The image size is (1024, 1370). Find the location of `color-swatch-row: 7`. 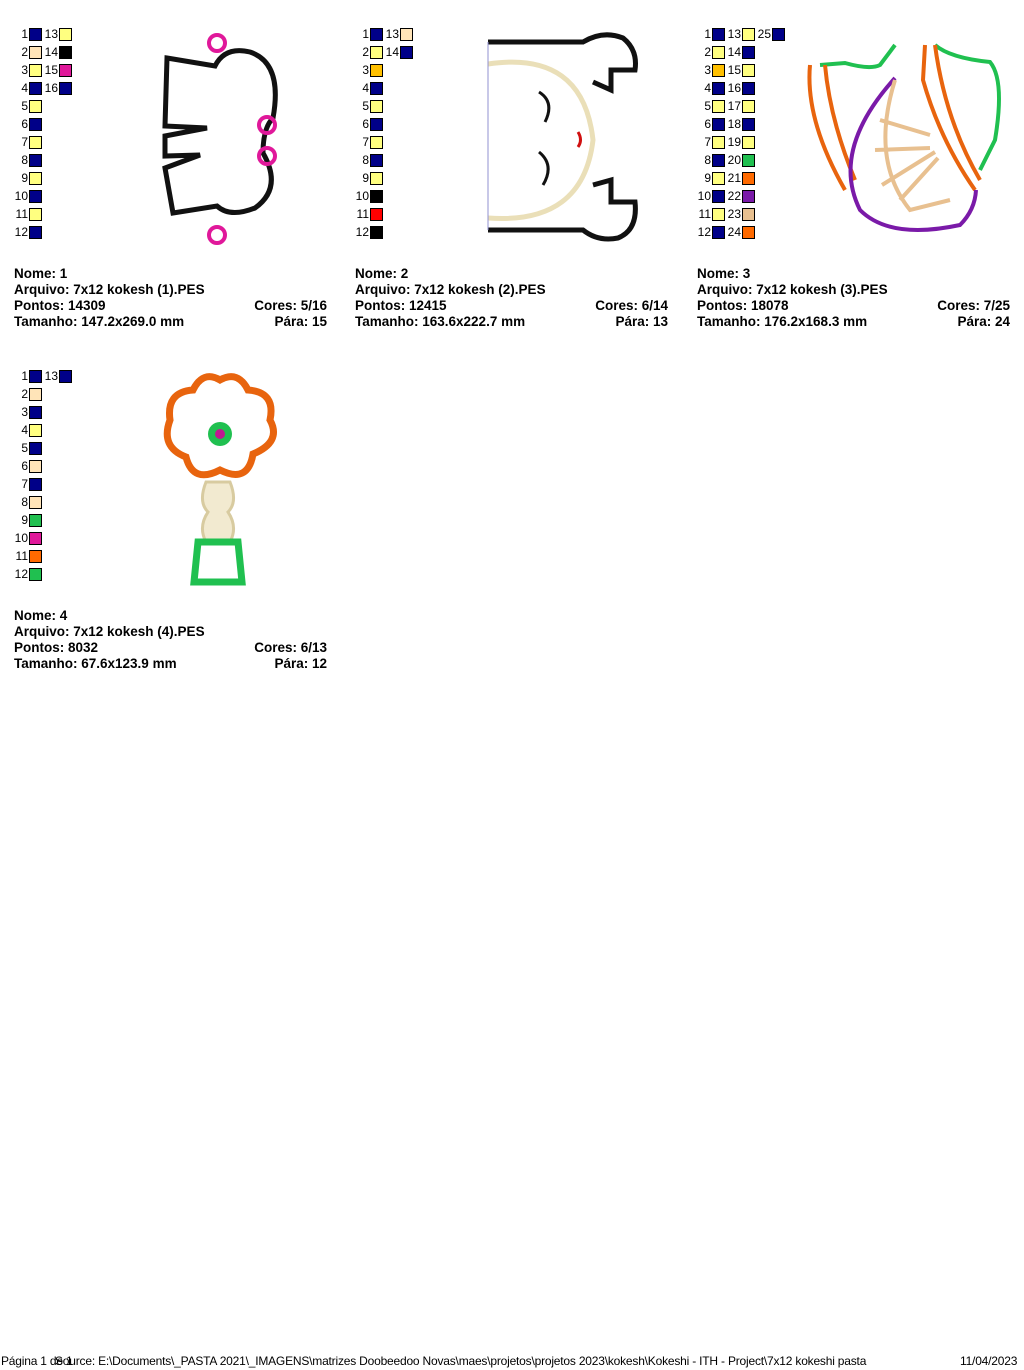

color-swatch-row: 7 is located at coordinates (370, 142).